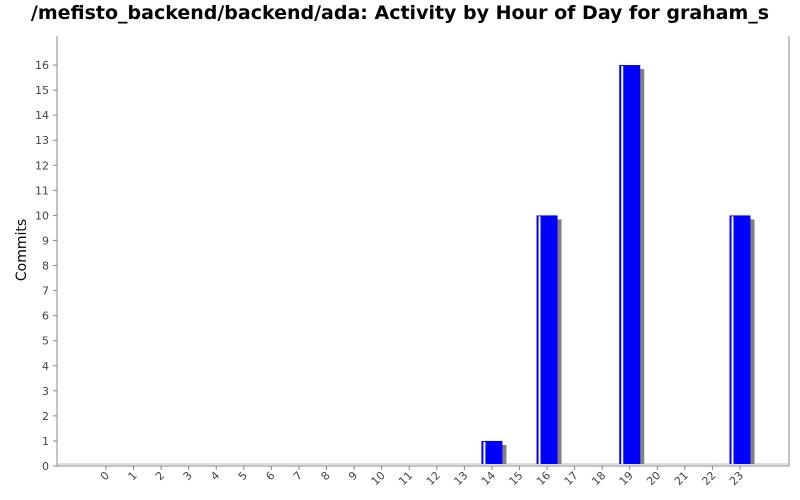  Describe the element at coordinates (160, 476) in the screenshot. I see `x-tick-label: 2` at that location.